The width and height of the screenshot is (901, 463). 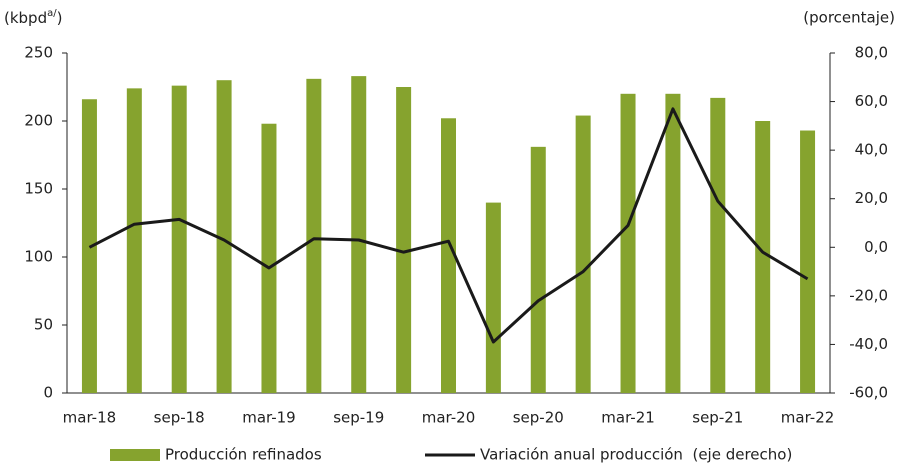 What do you see at coordinates (60, 18) in the screenshot?
I see `y-label-part: )` at bounding box center [60, 18].